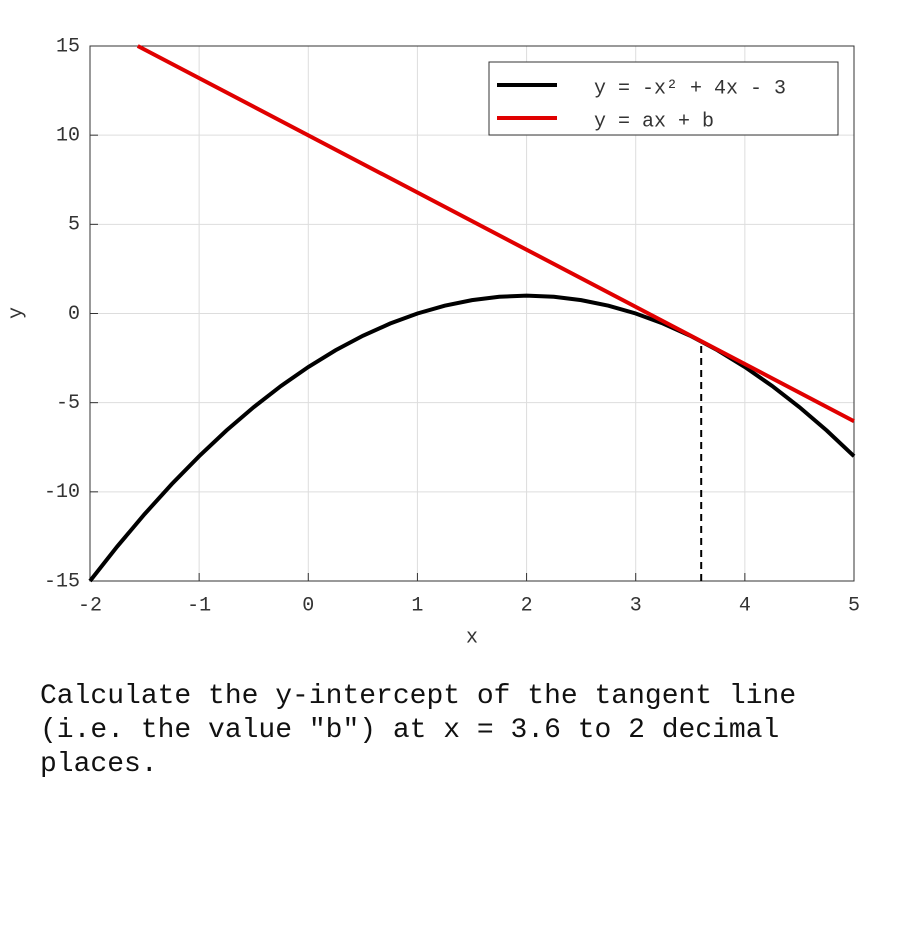 This screenshot has width=900, height=930. I want to click on x-tick-label: 2, so click(527, 605).